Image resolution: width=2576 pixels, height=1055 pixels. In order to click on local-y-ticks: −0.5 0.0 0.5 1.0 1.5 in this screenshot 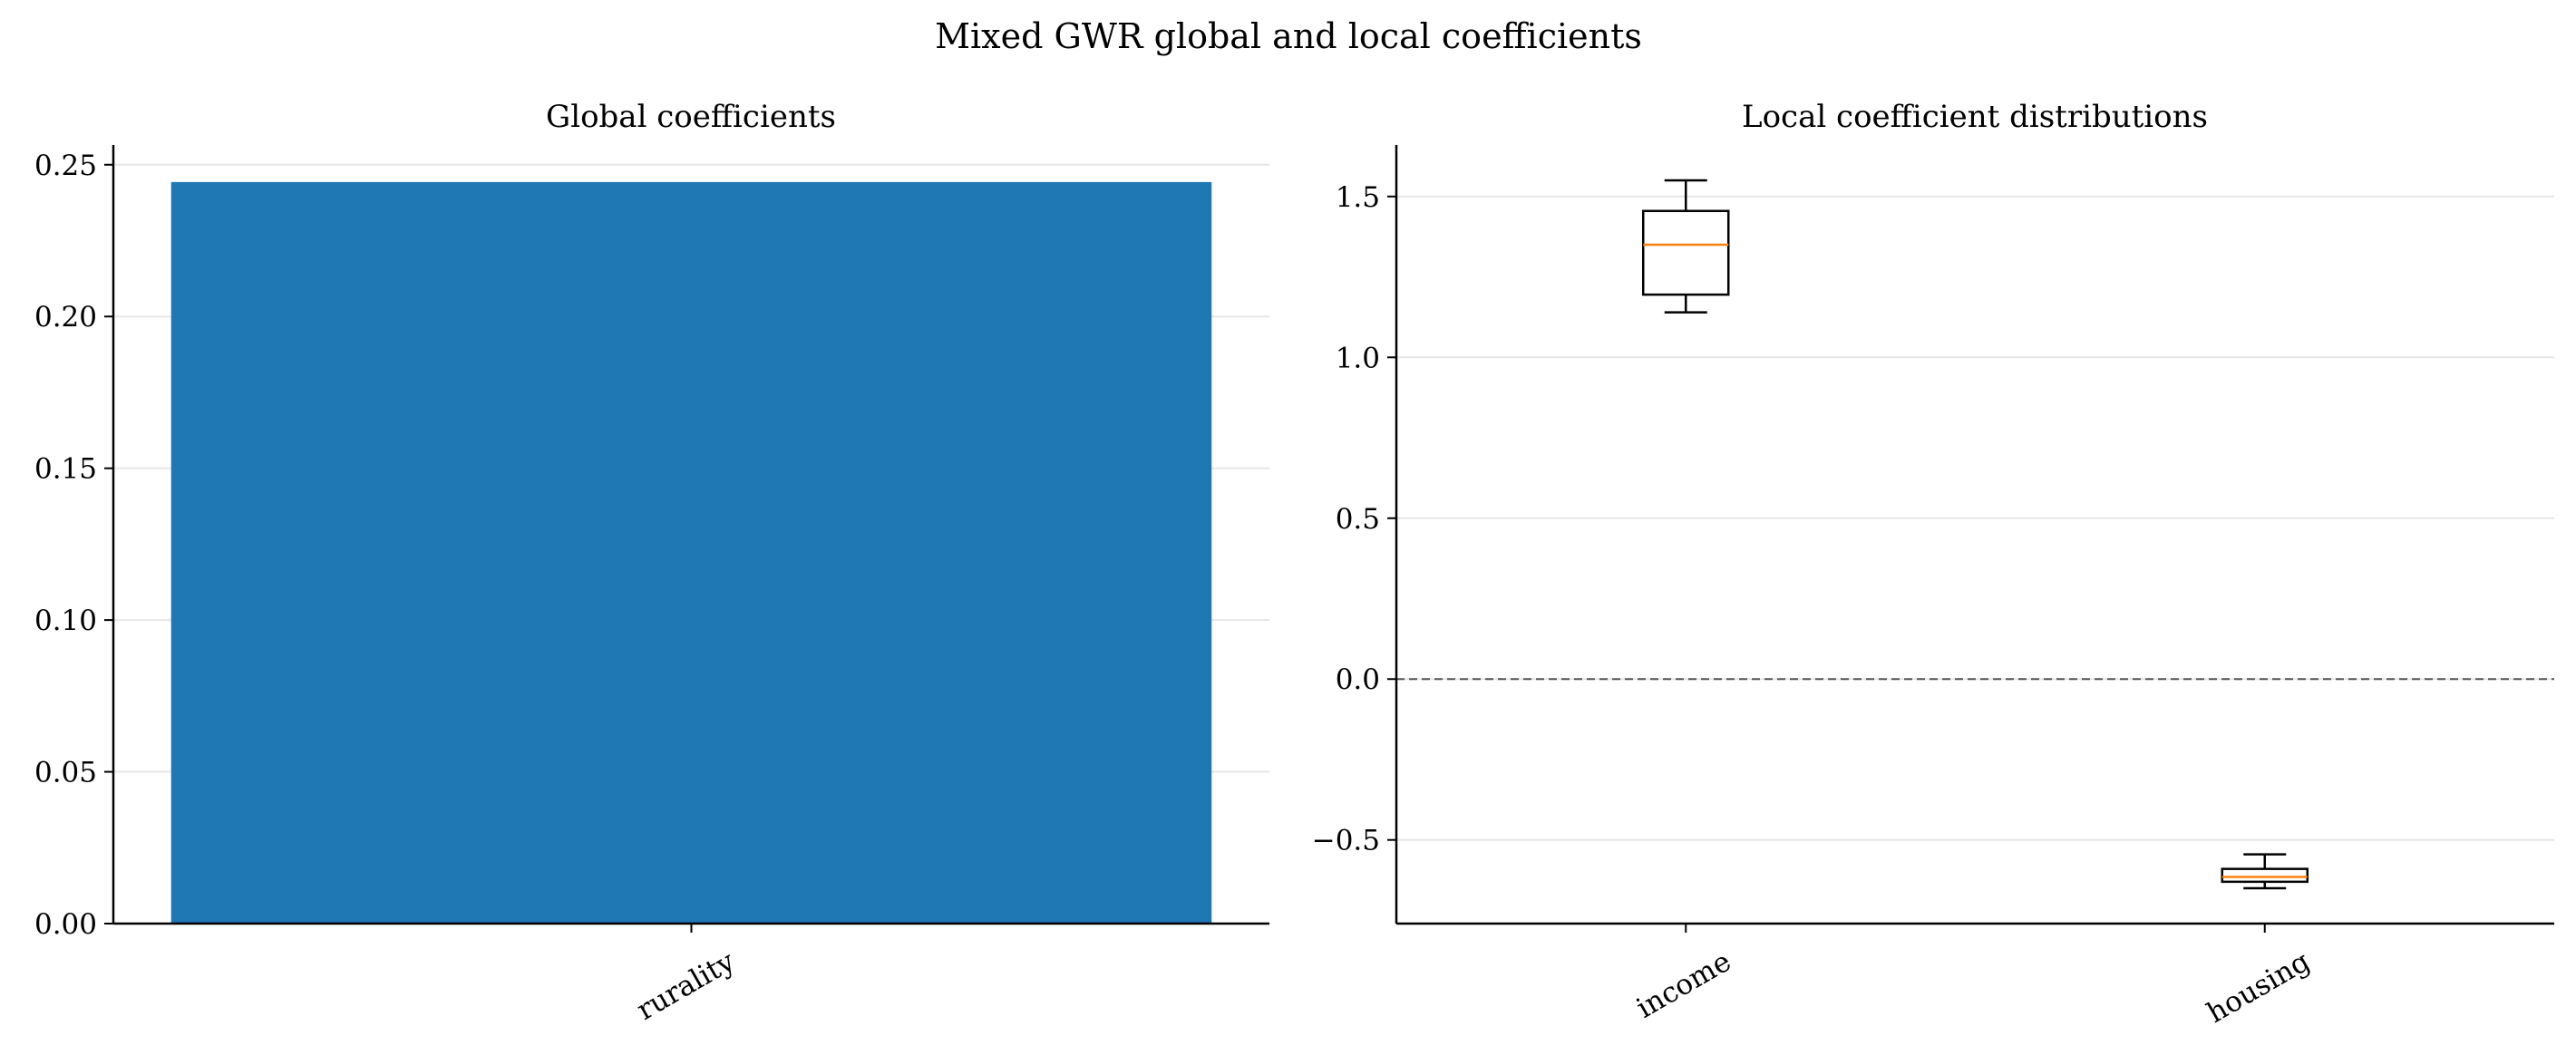, I will do `click(1354, 519)`.